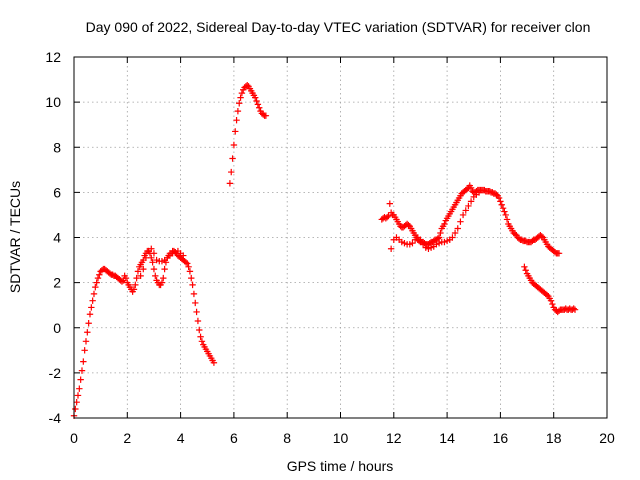 The height and width of the screenshot is (480, 640). What do you see at coordinates (57, 147) in the screenshot?
I see `y-tick-label: 8` at bounding box center [57, 147].